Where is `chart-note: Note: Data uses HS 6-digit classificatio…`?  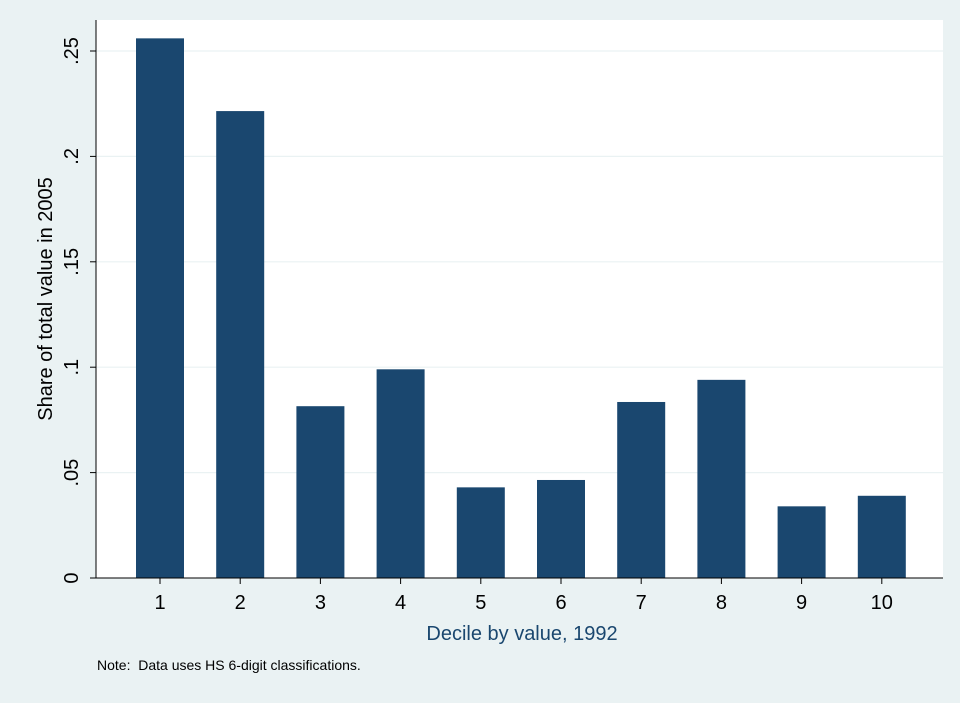 chart-note: Note: Data uses HS 6-digit classificatio… is located at coordinates (229, 665).